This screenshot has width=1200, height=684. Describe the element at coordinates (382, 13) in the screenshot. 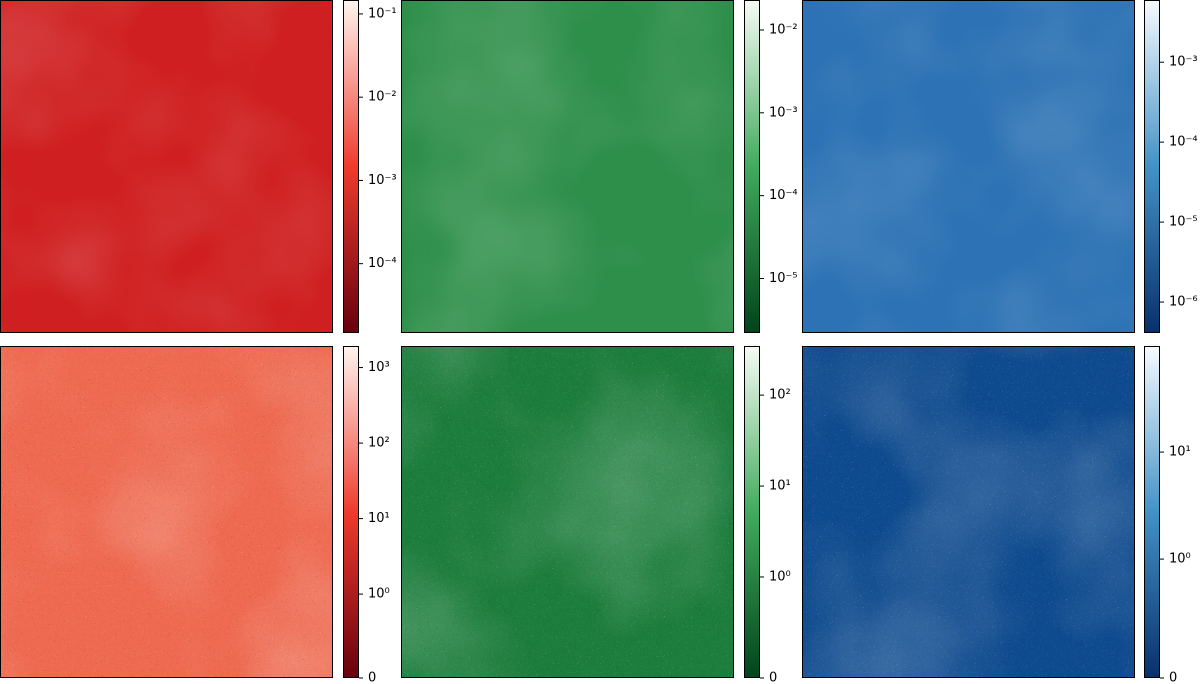

I see `colorbar-tick-label: 10⁻¹` at that location.